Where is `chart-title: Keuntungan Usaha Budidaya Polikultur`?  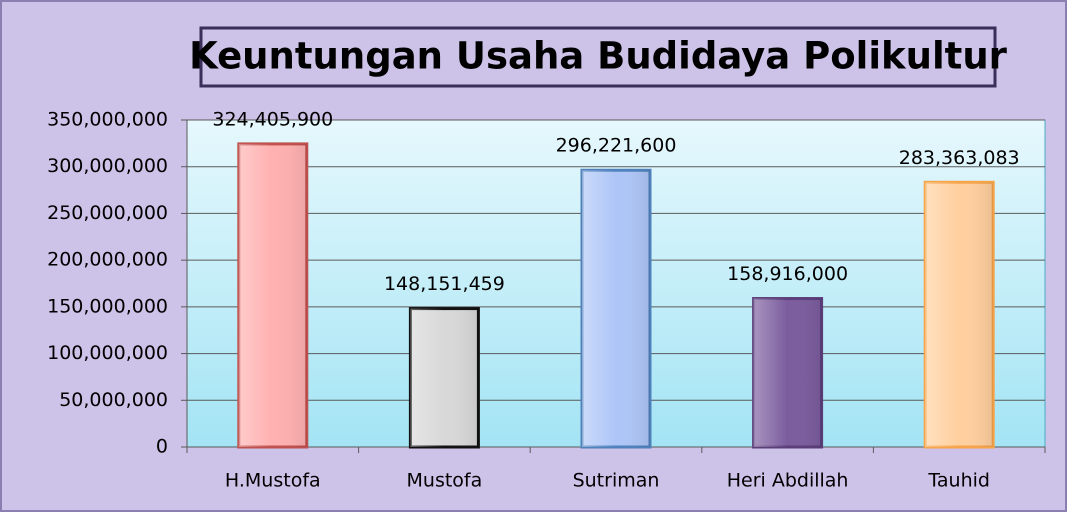 chart-title: Keuntungan Usaha Budidaya Polikultur is located at coordinates (598, 56).